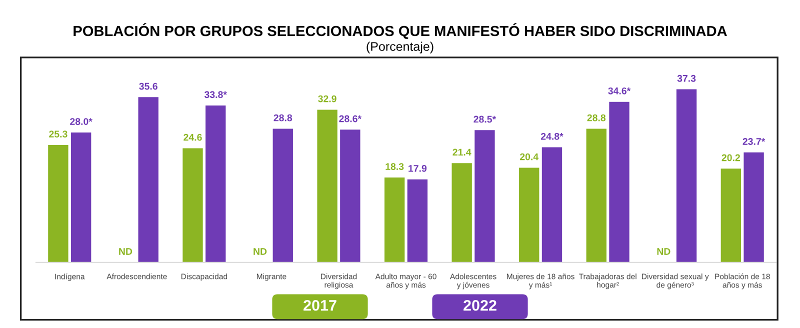  I want to click on data-label: 34.6*, so click(619, 90).